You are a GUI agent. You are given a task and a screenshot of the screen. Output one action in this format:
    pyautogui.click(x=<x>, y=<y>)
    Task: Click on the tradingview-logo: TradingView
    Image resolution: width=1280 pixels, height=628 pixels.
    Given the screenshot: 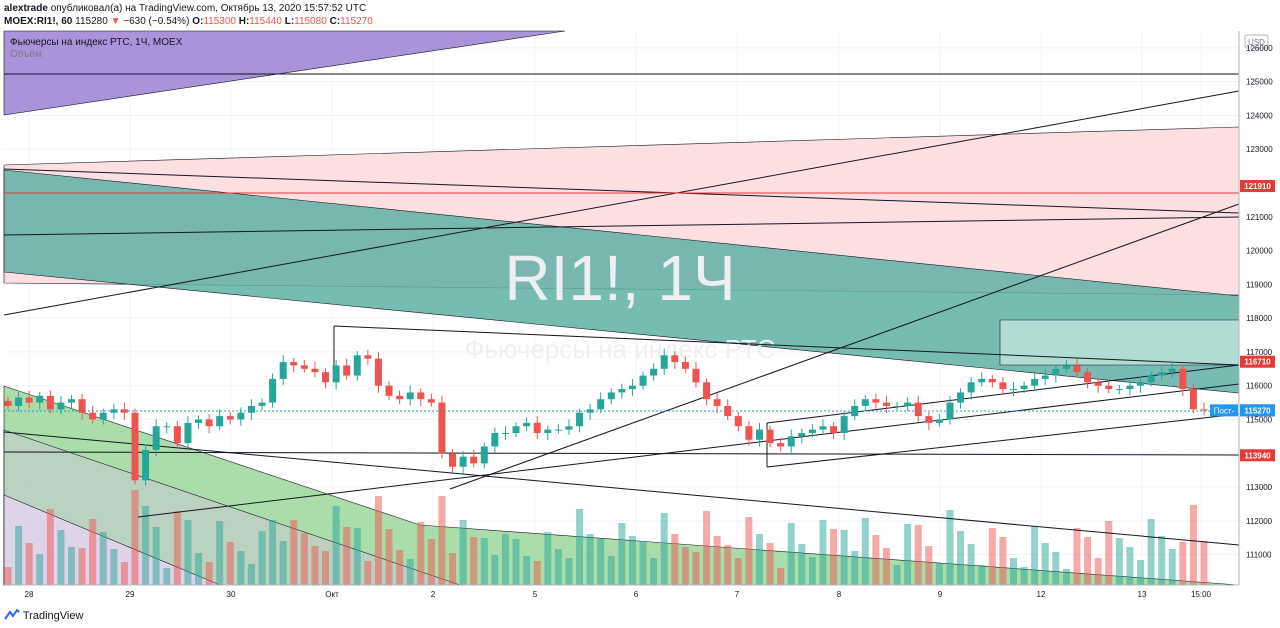 What is the action you would take?
    pyautogui.click(x=43, y=615)
    